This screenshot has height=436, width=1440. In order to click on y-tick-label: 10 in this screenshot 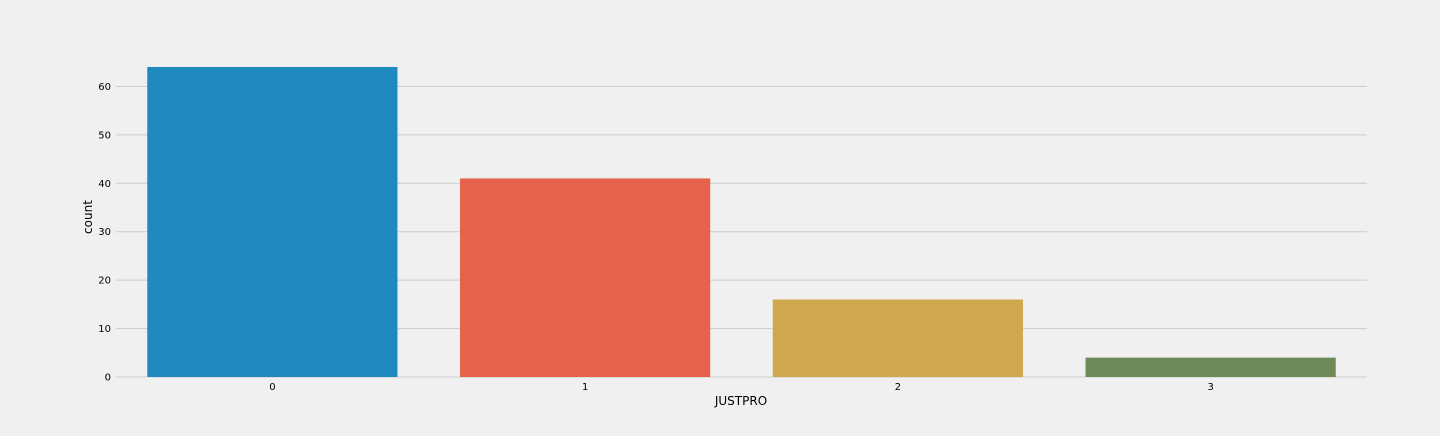, I will do `click(104, 329)`.